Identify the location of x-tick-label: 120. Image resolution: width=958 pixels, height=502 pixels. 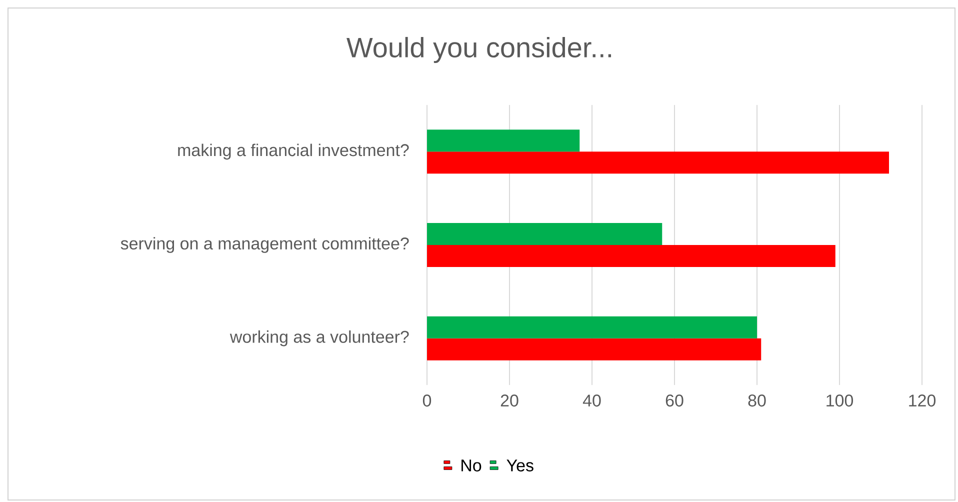
(922, 400).